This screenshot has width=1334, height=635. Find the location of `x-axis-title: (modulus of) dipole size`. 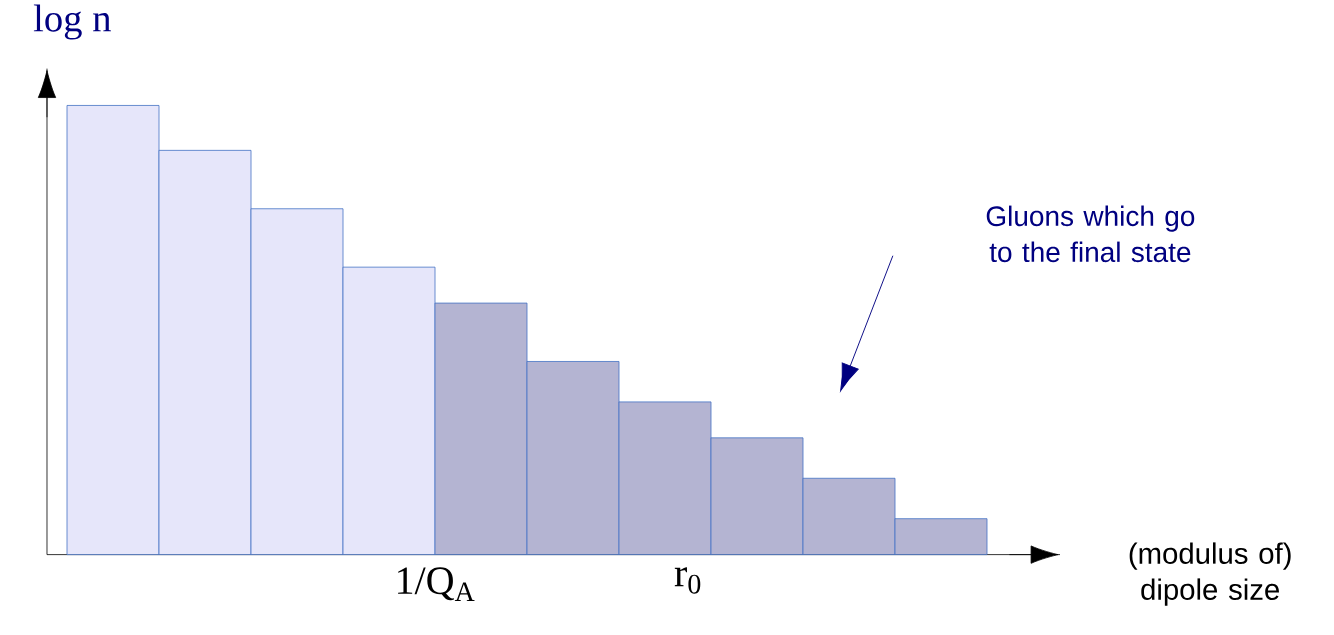

x-axis-title: (modulus of) dipole size is located at coordinates (1210, 574).